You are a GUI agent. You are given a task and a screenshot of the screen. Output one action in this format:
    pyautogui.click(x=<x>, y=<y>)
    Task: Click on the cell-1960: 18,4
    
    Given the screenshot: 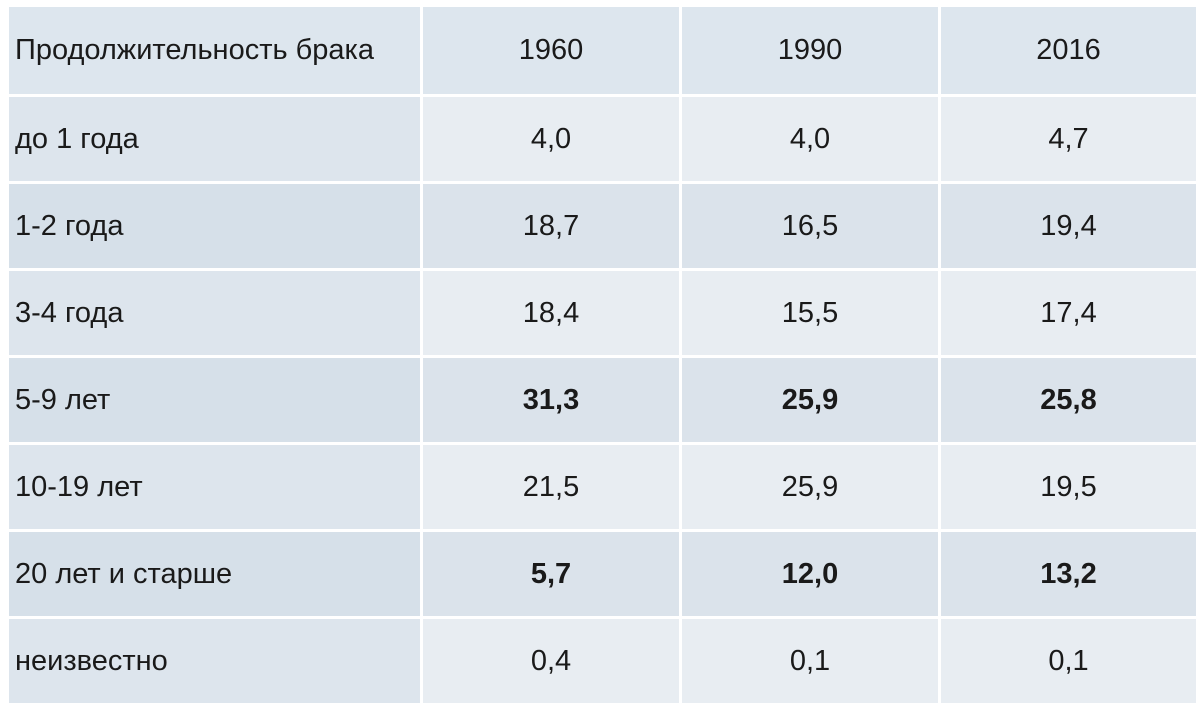 What is the action you would take?
    pyautogui.click(x=551, y=313)
    